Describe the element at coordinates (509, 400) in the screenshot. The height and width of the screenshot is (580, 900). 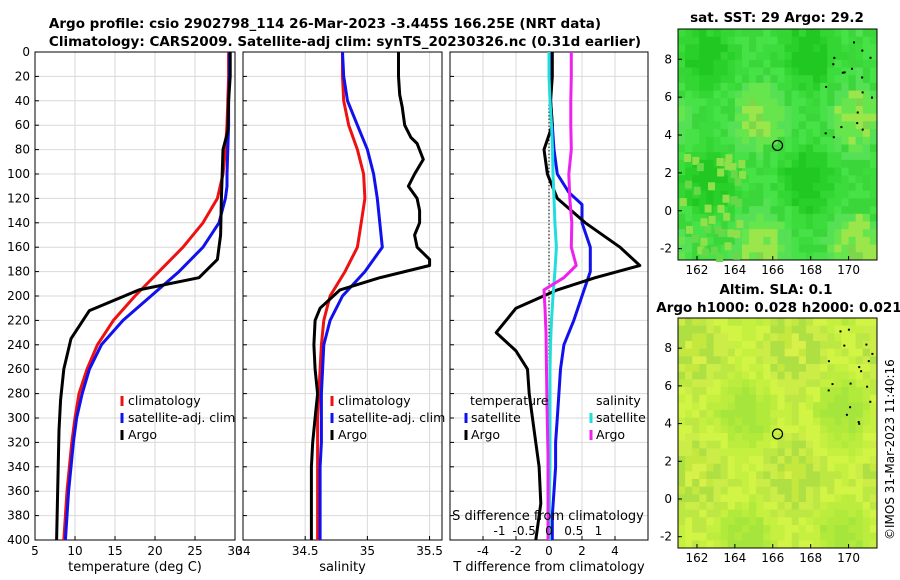
I see `legend-header-temperature: temperature` at that location.